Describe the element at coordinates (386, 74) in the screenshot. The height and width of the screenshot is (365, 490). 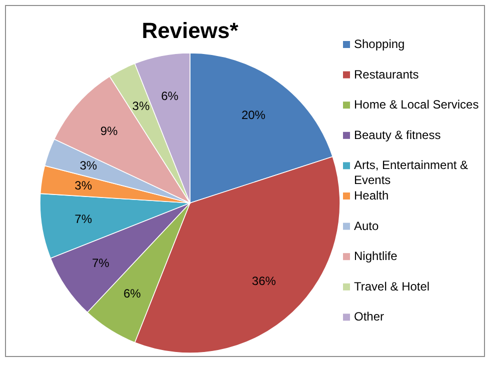
I see `legend-label: Restaurants` at that location.